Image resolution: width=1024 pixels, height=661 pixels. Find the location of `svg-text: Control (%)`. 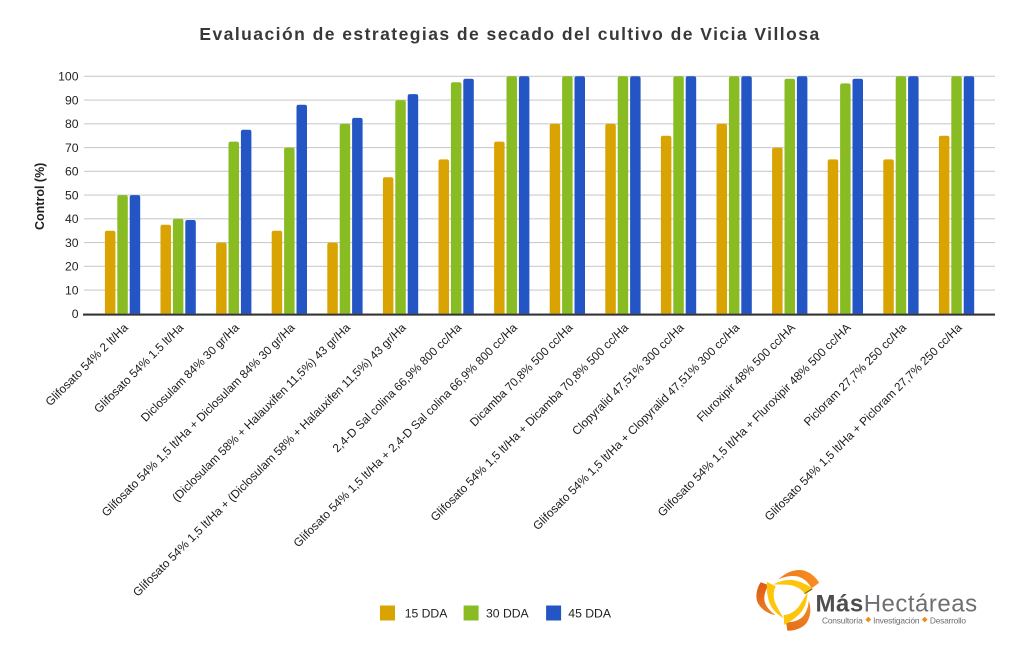

svg-text: Control (%) is located at coordinates (40, 196).